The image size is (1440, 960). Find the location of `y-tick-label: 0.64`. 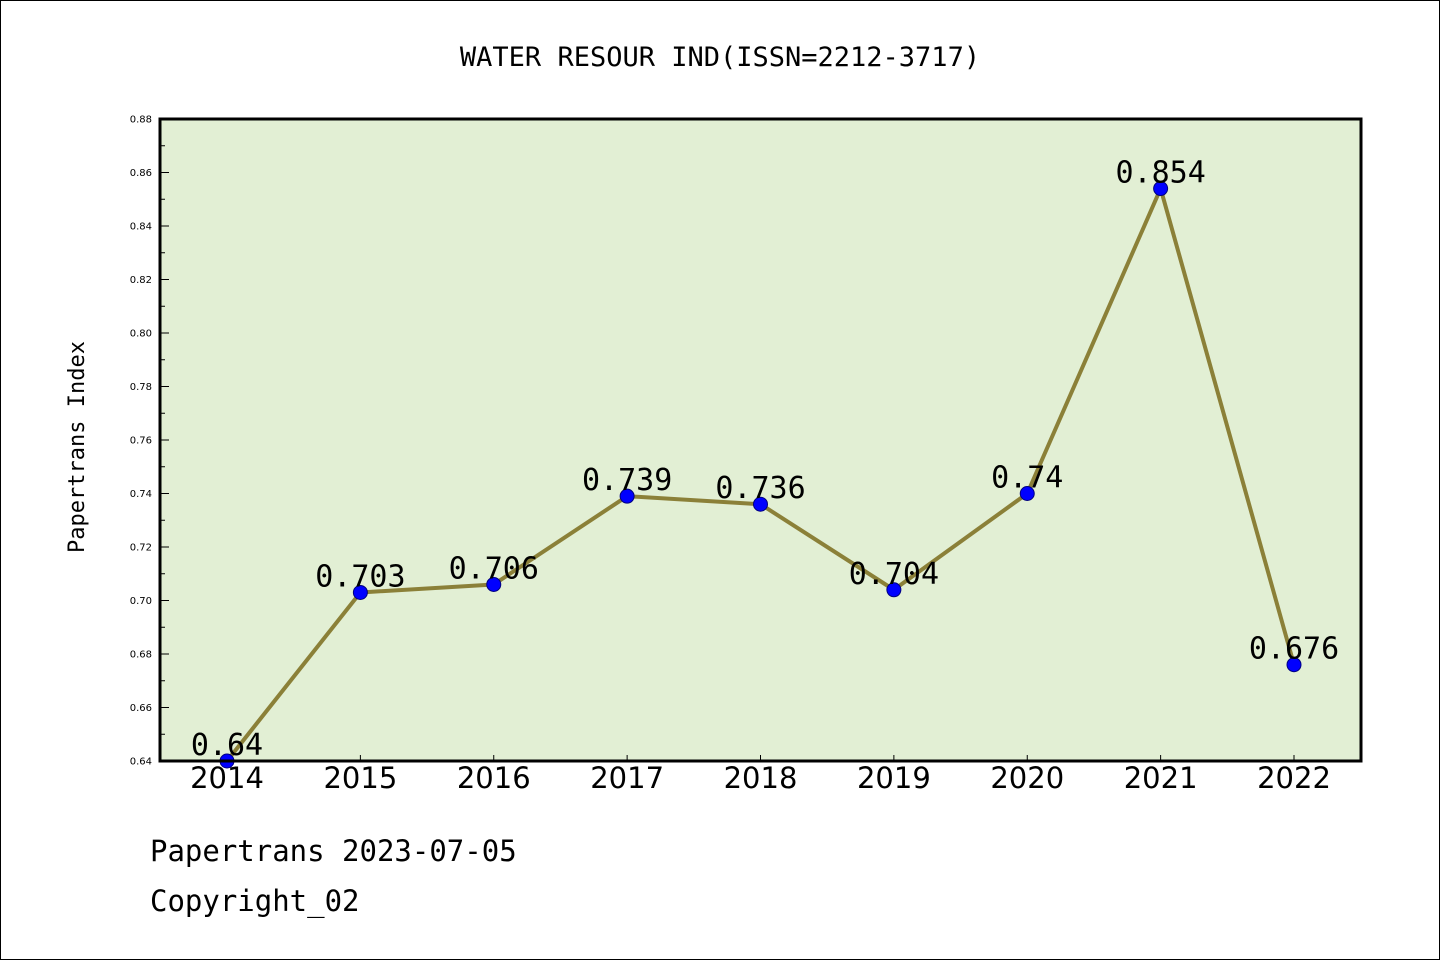

y-tick-label: 0.64 is located at coordinates (141, 762).